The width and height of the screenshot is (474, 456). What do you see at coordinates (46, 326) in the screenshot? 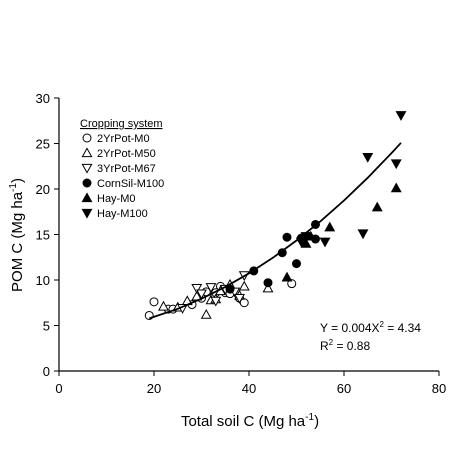
I see `y-tick-label: 5` at bounding box center [46, 326].